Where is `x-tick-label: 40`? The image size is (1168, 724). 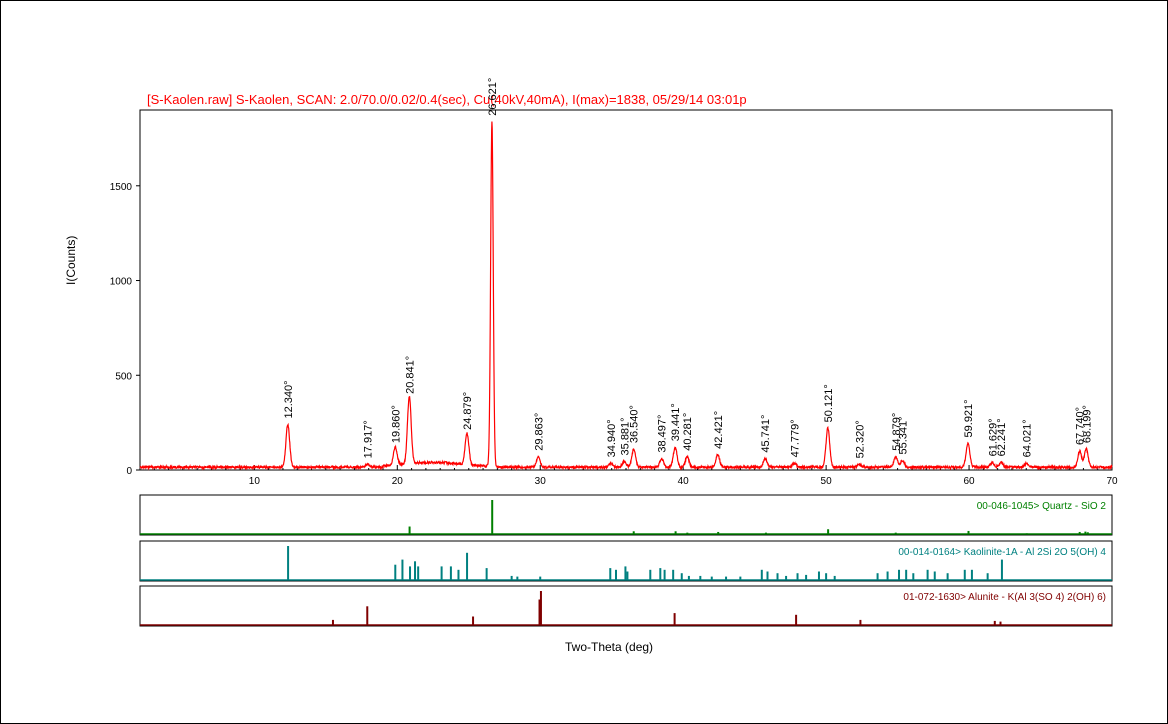 x-tick-label: 40 is located at coordinates (684, 481).